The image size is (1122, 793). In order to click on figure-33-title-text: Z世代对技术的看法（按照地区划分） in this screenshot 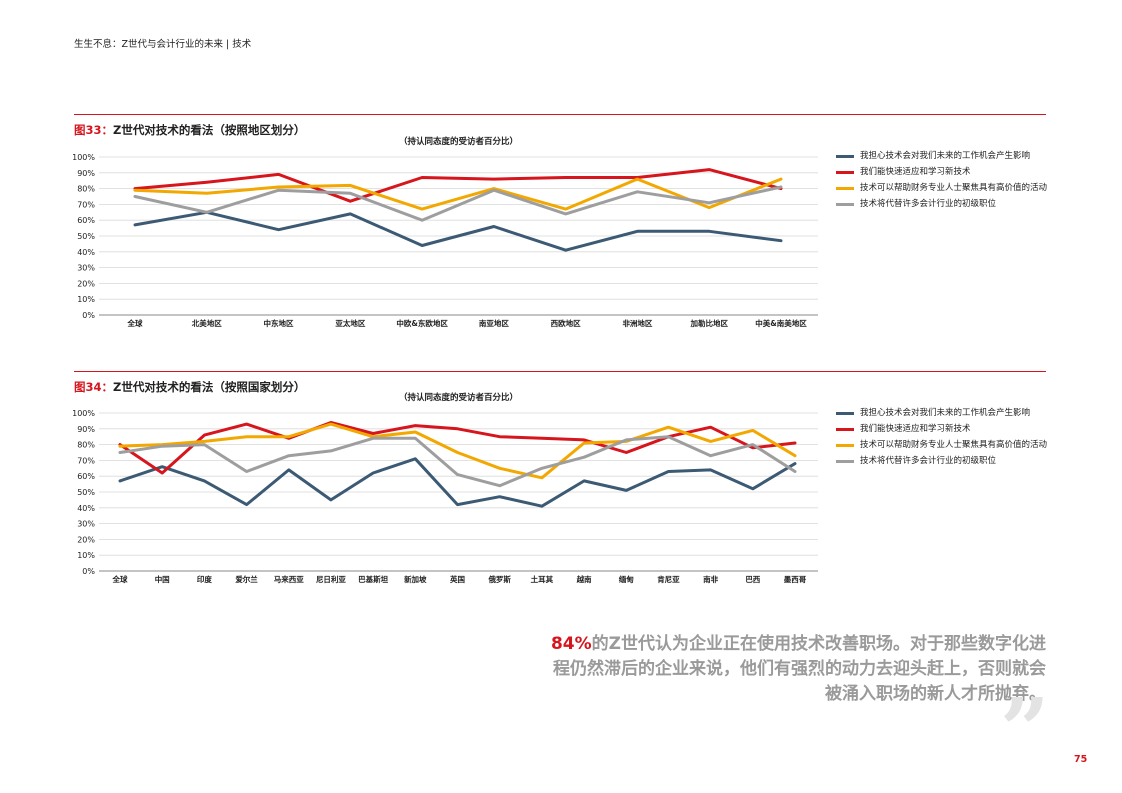, I will do `click(209, 130)`.